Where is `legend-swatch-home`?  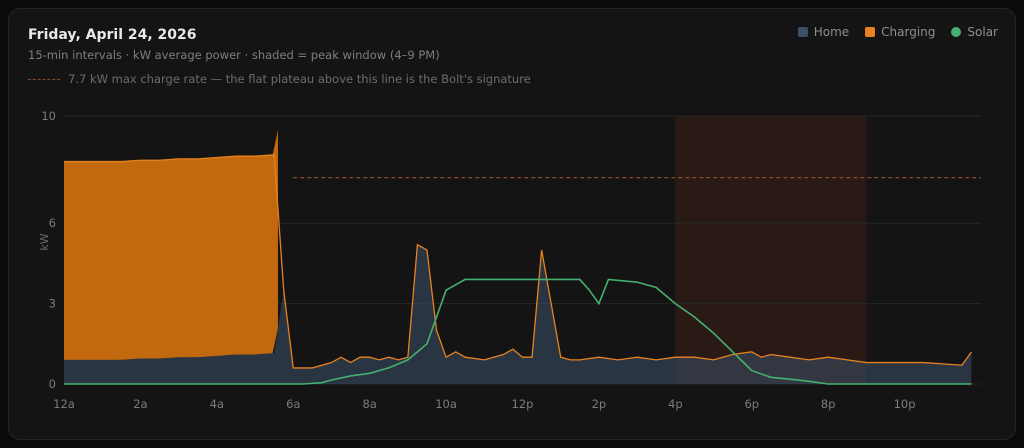
legend-swatch-home is located at coordinates (802, 32).